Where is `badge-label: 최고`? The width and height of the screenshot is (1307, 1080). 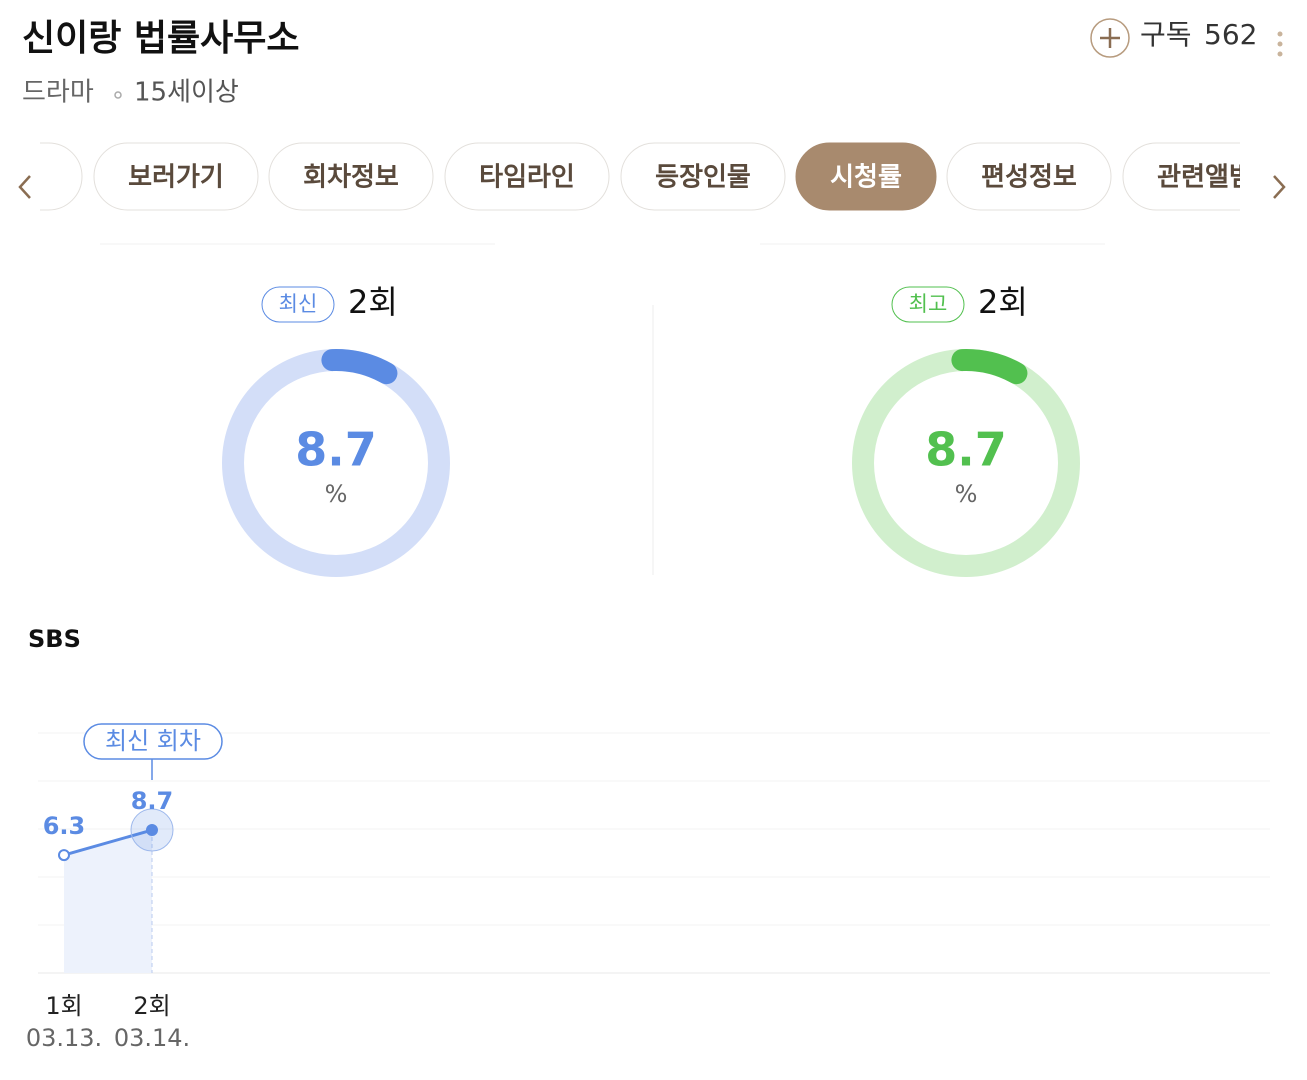 badge-label: 최고 is located at coordinates (928, 304).